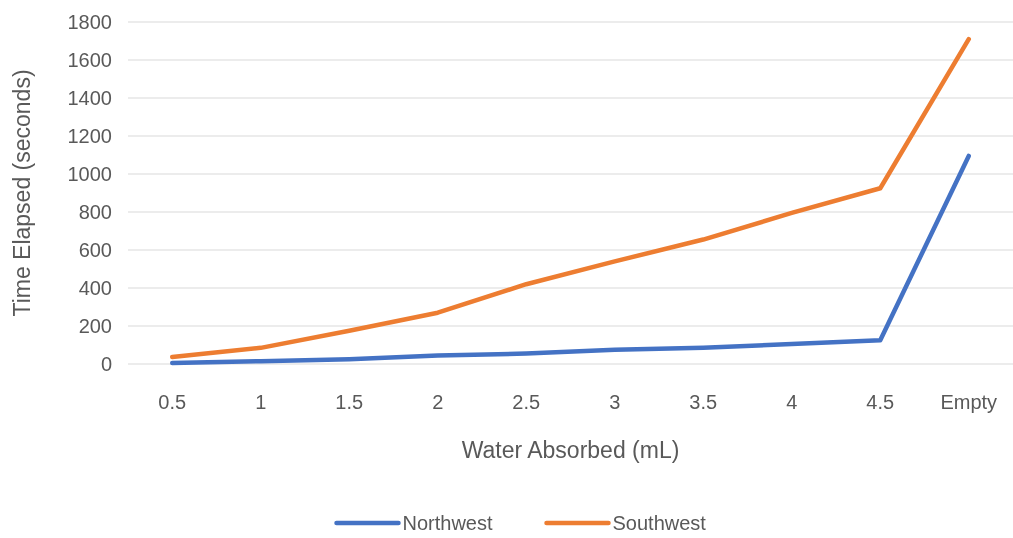 This screenshot has height=538, width=1013. Describe the element at coordinates (526, 402) in the screenshot. I see `x-tick-label: 2.5` at that location.